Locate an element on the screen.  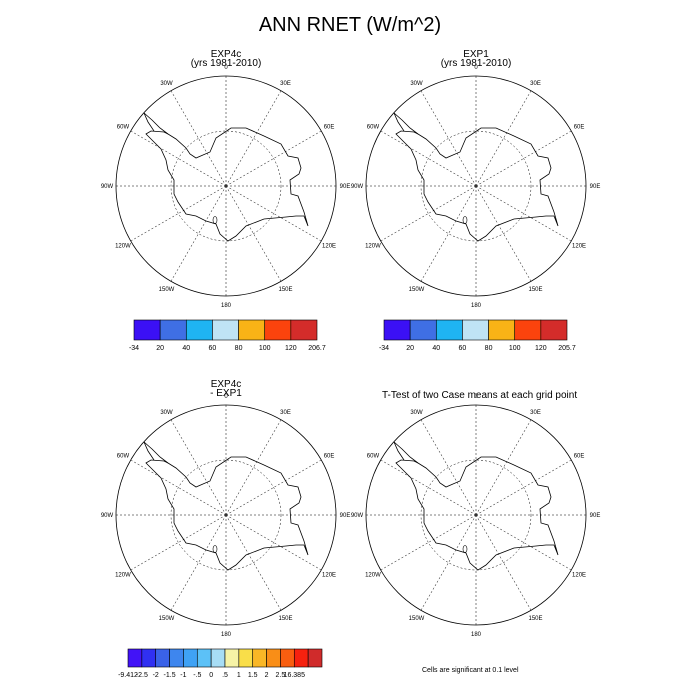
longitude-label: 150E is located at coordinates (285, 290).